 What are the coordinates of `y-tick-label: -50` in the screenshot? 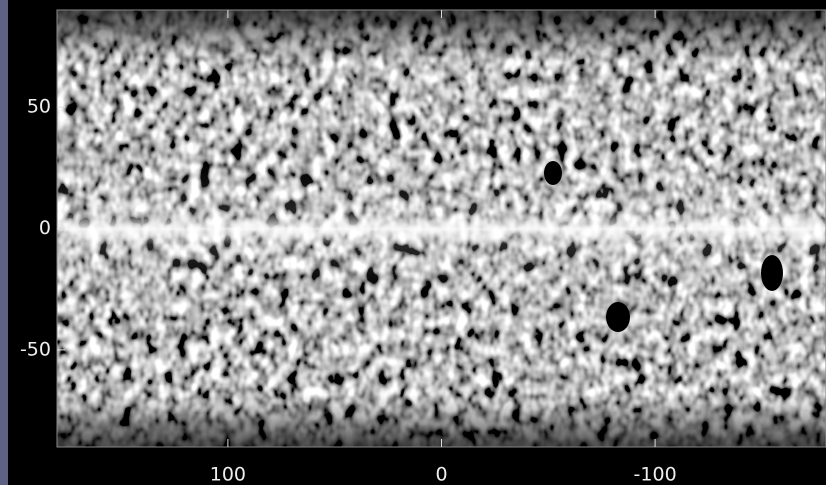 It's located at (35, 349).